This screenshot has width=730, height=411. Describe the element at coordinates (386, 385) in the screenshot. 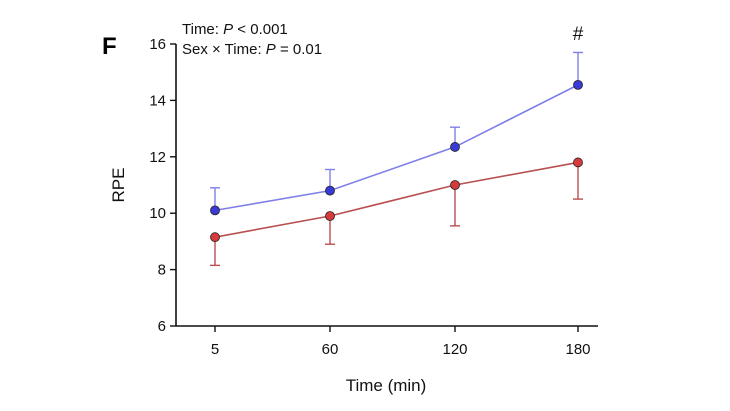

I see `x-axis-title: Time (min)` at that location.